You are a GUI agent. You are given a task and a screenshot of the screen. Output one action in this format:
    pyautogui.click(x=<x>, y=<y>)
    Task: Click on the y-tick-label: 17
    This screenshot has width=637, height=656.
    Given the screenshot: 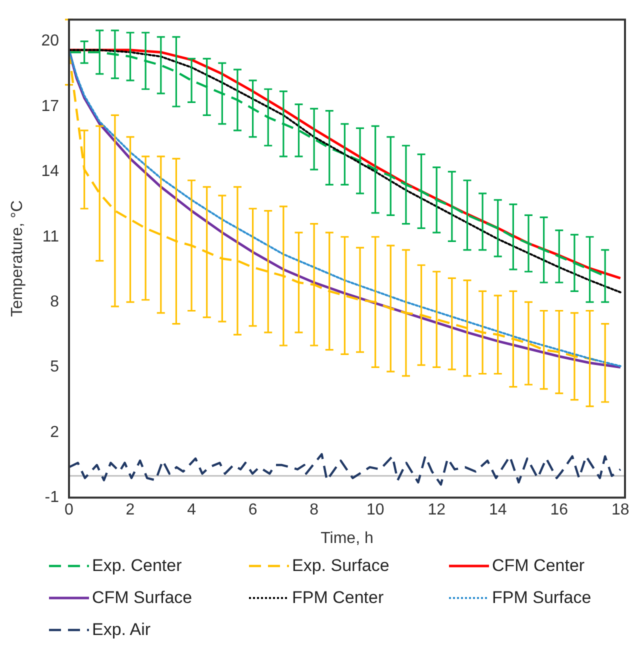 What is the action you would take?
    pyautogui.click(x=50, y=106)
    